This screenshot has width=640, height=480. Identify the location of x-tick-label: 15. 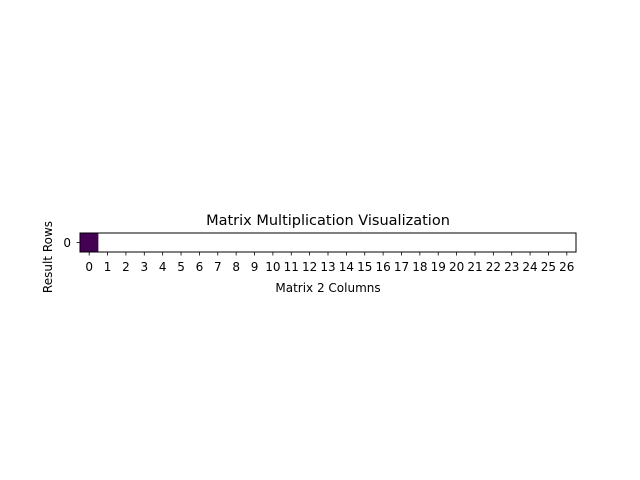
(364, 267).